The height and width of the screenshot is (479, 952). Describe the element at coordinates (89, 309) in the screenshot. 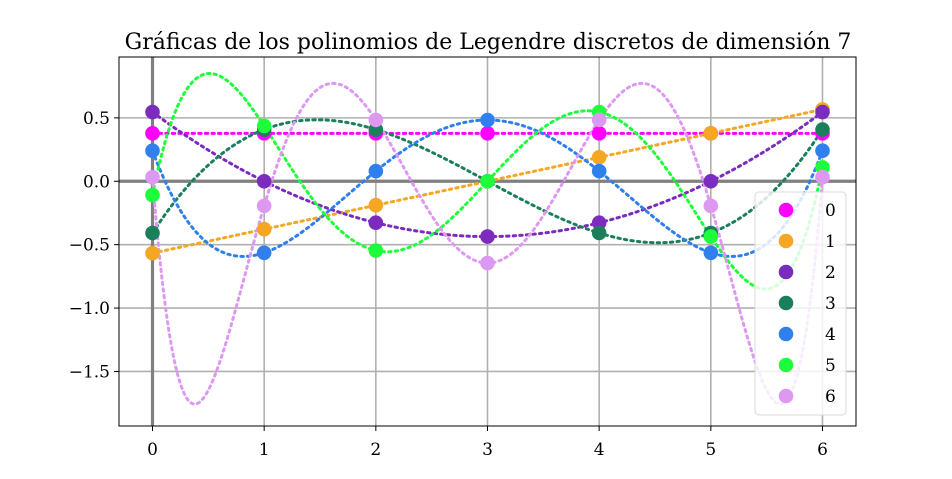

I see `y-tick-label-3: −1.0` at that location.